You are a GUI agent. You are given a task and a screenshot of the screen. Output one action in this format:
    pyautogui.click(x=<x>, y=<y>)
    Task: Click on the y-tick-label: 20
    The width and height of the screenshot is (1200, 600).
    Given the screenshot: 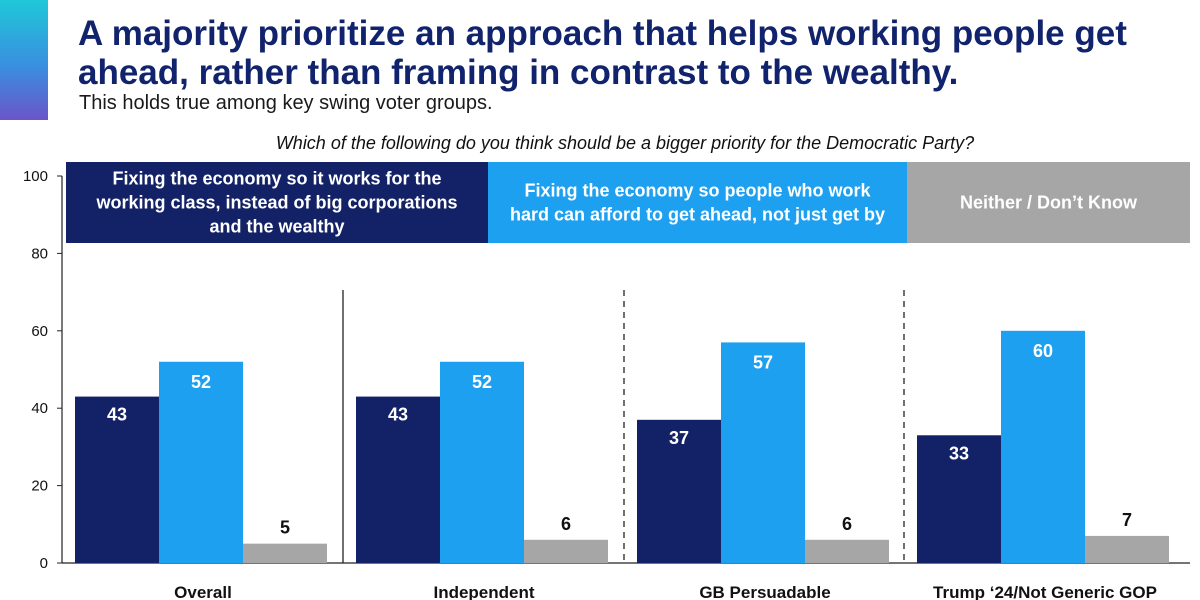 What is the action you would take?
    pyautogui.click(x=39, y=486)
    